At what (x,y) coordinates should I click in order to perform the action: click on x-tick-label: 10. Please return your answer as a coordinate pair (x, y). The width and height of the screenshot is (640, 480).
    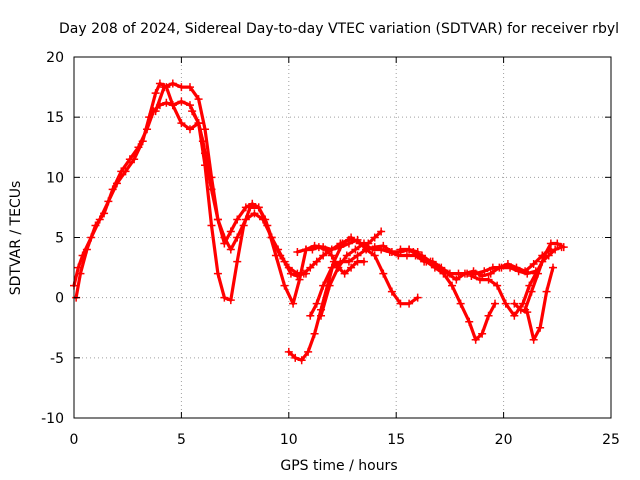
    Looking at the image, I should click on (289, 440).